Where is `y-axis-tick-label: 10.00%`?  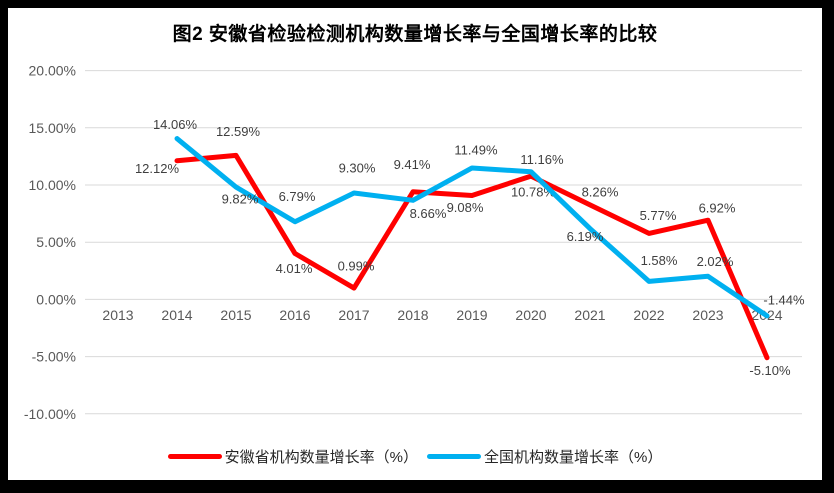
y-axis-tick-label: 10.00% is located at coordinates (52, 185).